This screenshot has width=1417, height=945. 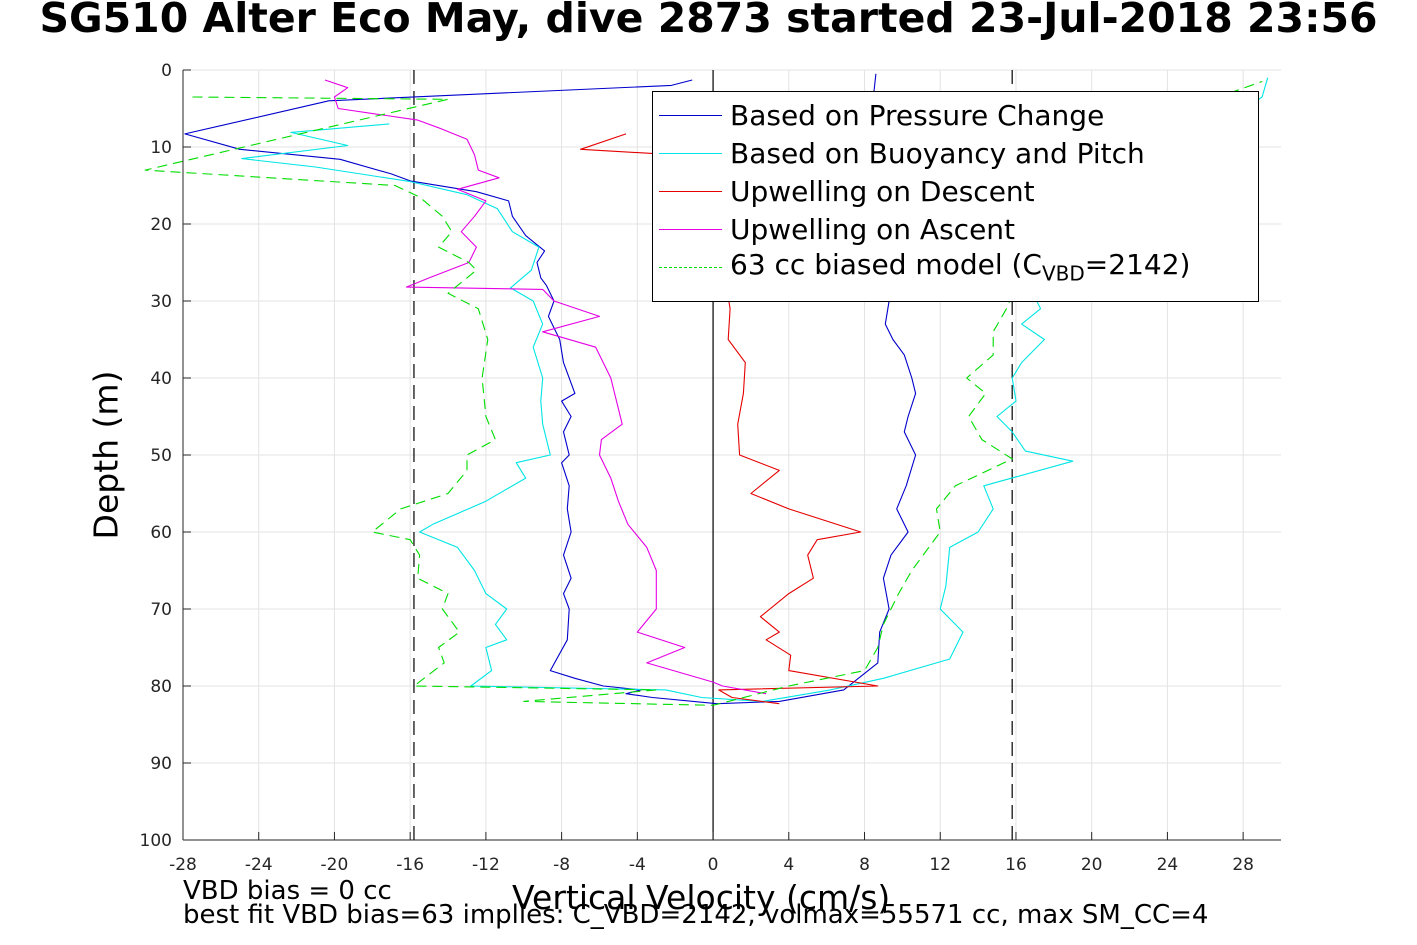 I want to click on x-tick-label: -8, so click(x=561, y=865).